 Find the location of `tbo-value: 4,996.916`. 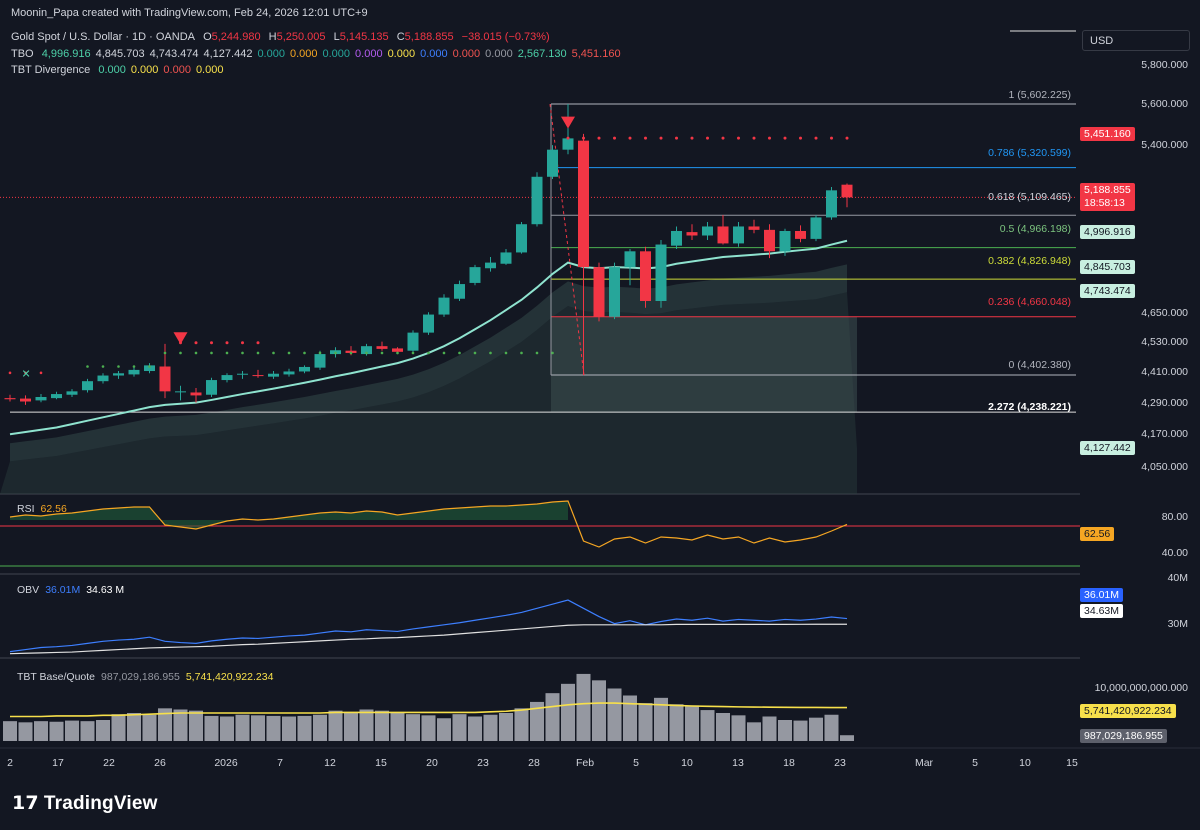

tbo-value: 4,996.916 is located at coordinates (66, 54).